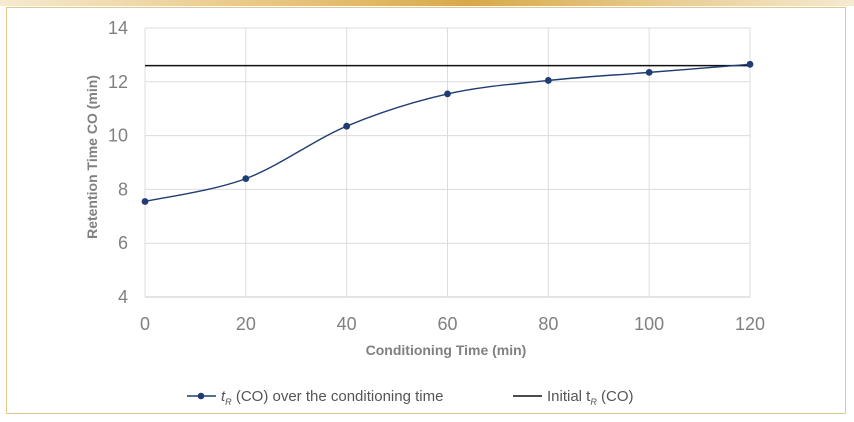  I want to click on y-tick-label: 6, so click(123, 243).